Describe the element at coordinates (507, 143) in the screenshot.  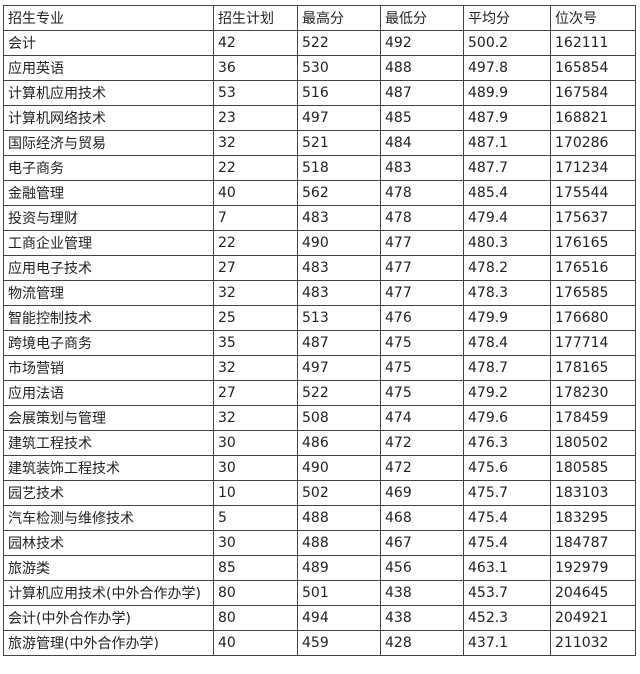
I see `cell-avg-score: 487.1` at that location.